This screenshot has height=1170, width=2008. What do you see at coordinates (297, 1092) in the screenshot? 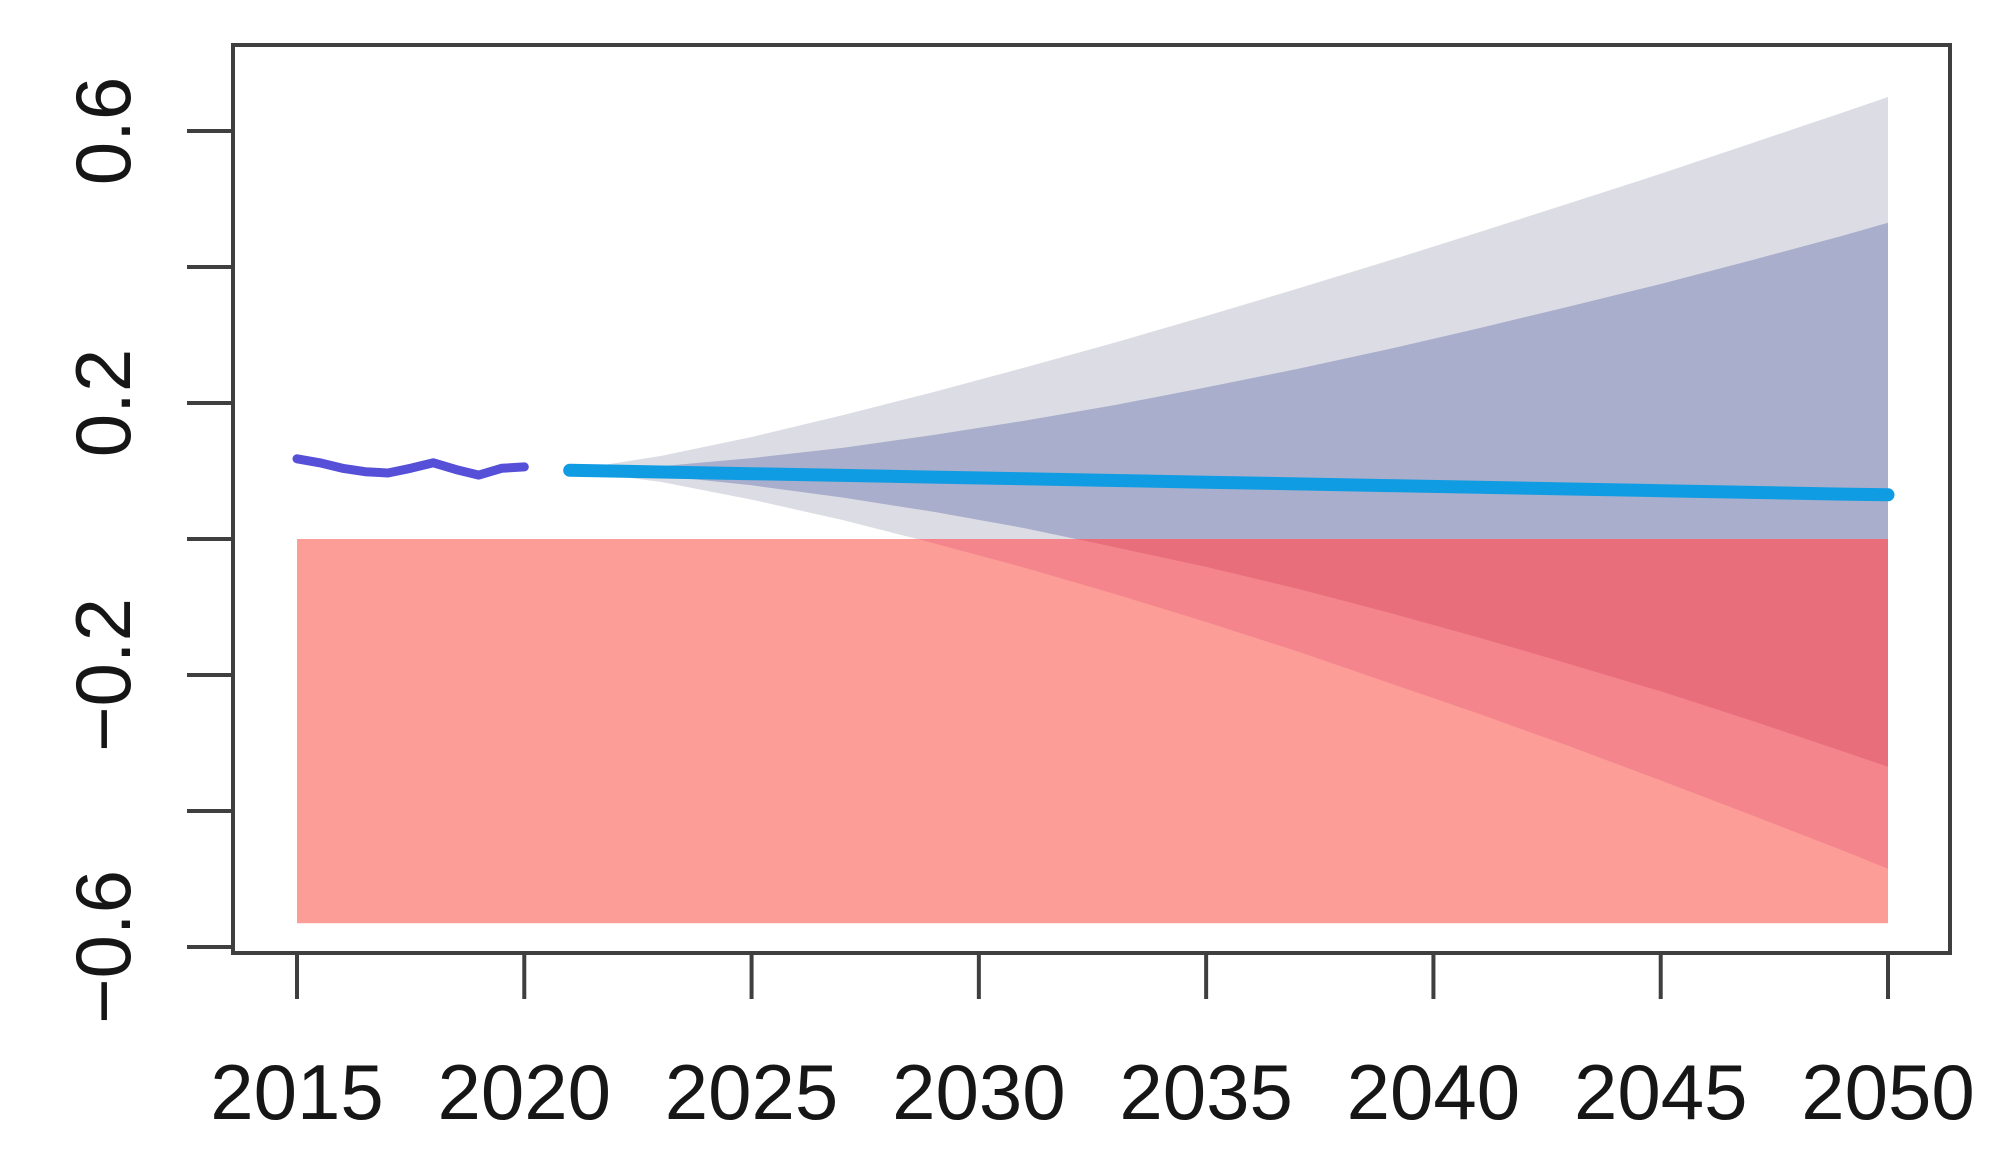
I see `x-axis-tick-label: 2015` at bounding box center [297, 1092].